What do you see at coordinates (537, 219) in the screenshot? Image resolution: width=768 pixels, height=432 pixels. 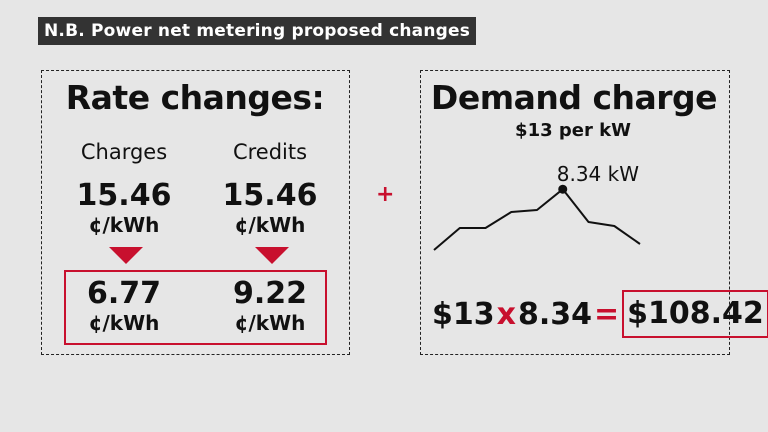 I see `demand-series-line` at bounding box center [537, 219].